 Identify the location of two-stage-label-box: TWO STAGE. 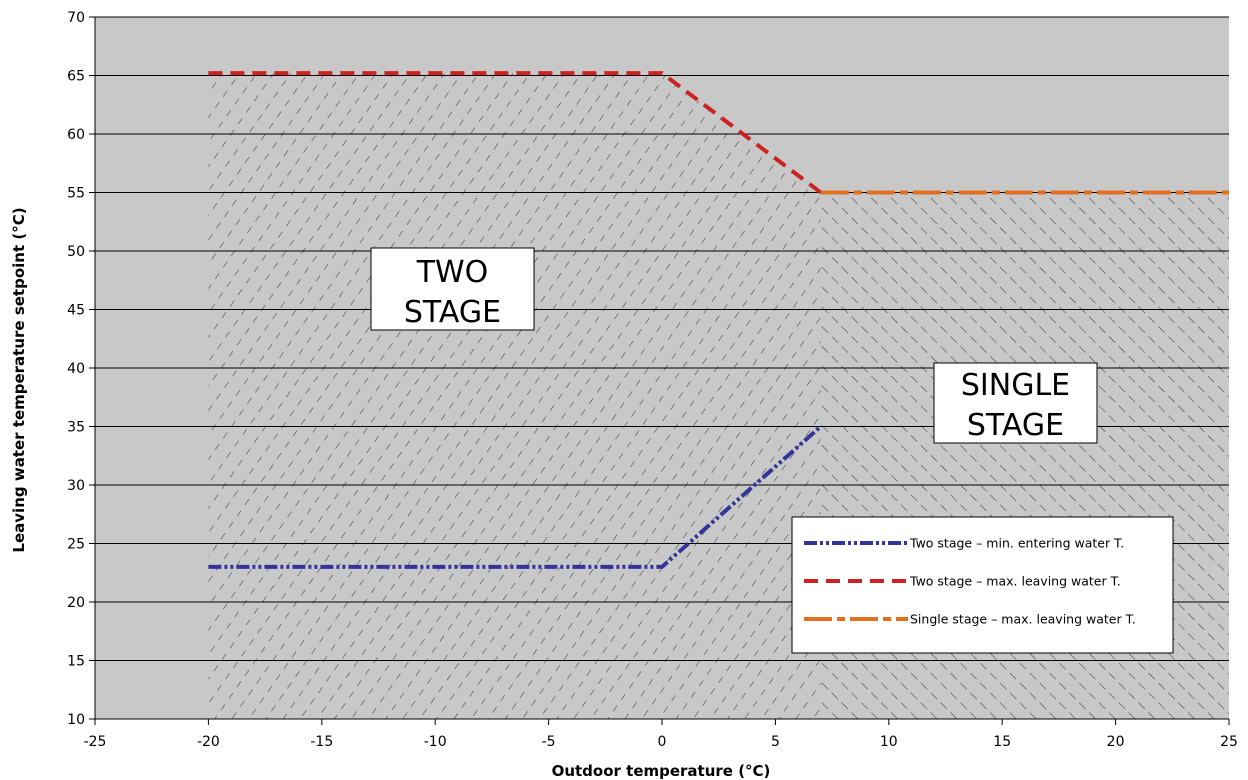
(452, 289).